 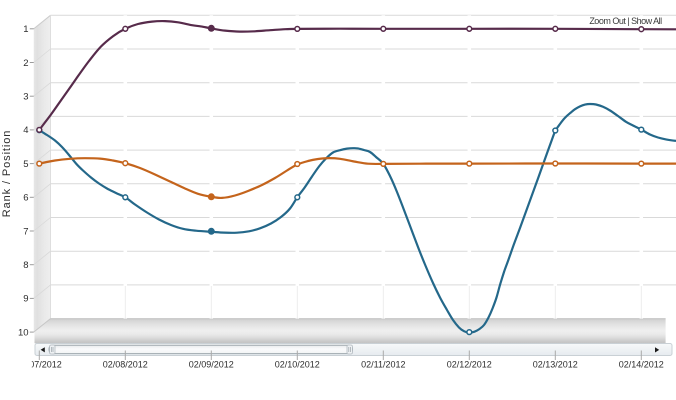 What do you see at coordinates (25, 29) in the screenshot?
I see `svg-text: 1` at bounding box center [25, 29].